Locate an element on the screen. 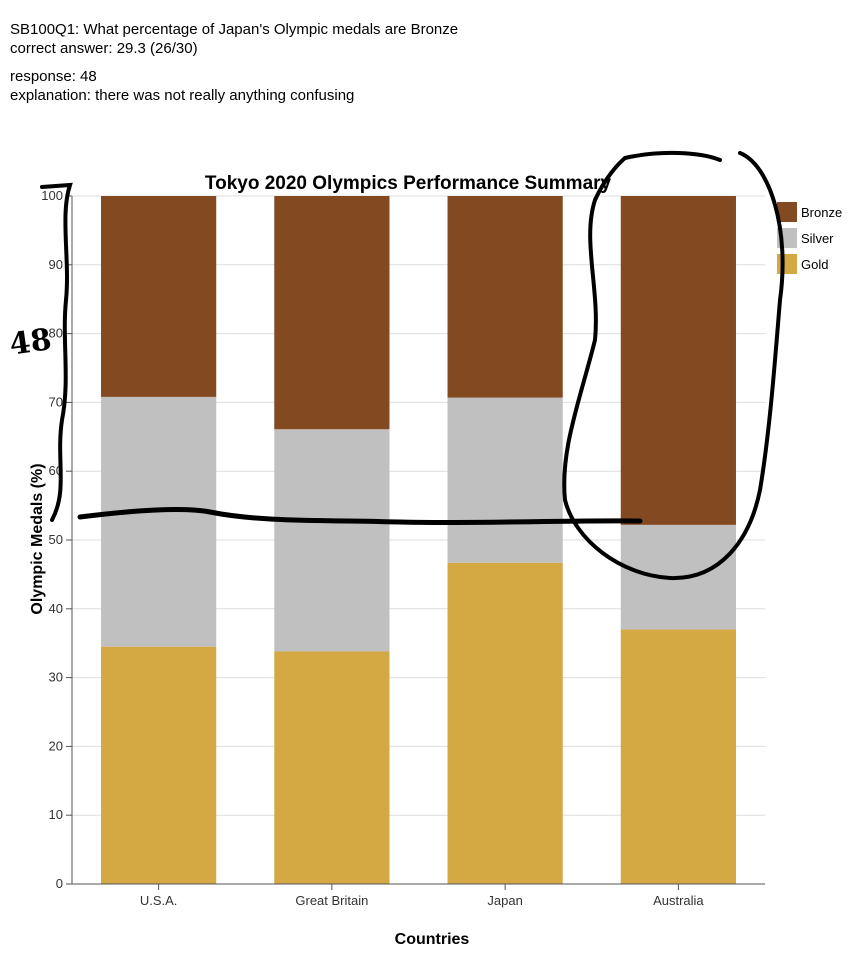  x-tick-label: U.S.A. is located at coordinates (159, 900).